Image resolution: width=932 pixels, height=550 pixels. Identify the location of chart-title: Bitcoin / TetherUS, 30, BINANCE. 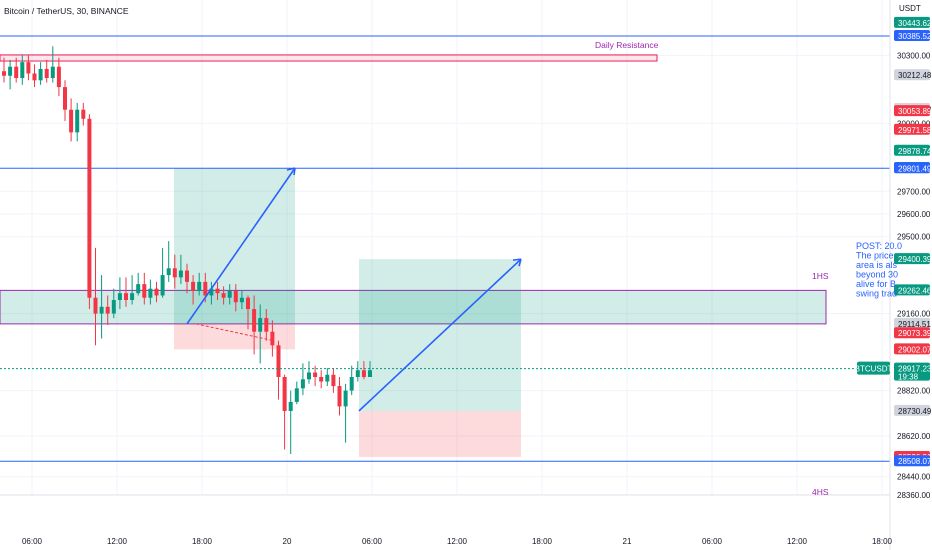
(66, 11).